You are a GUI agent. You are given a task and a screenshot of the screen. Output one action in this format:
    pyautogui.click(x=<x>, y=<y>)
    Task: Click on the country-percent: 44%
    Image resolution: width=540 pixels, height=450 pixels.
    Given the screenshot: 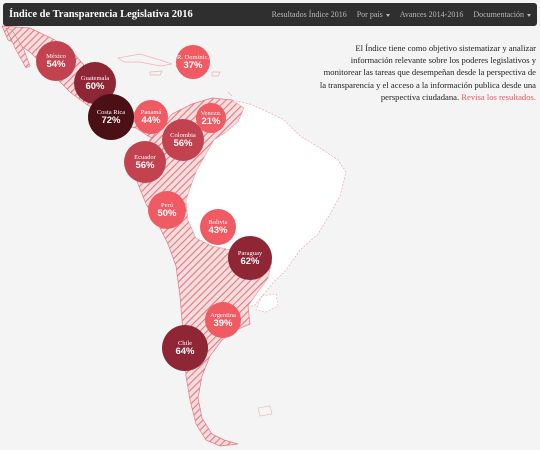 What is the action you would take?
    pyautogui.click(x=151, y=120)
    